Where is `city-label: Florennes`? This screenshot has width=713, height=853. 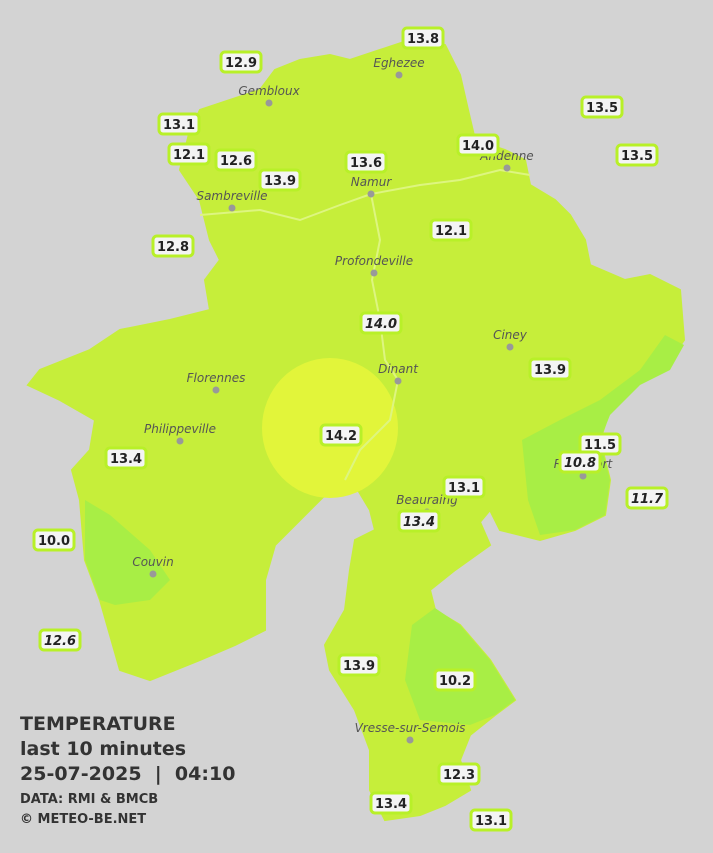
city-label: Florennes is located at coordinates (216, 378).